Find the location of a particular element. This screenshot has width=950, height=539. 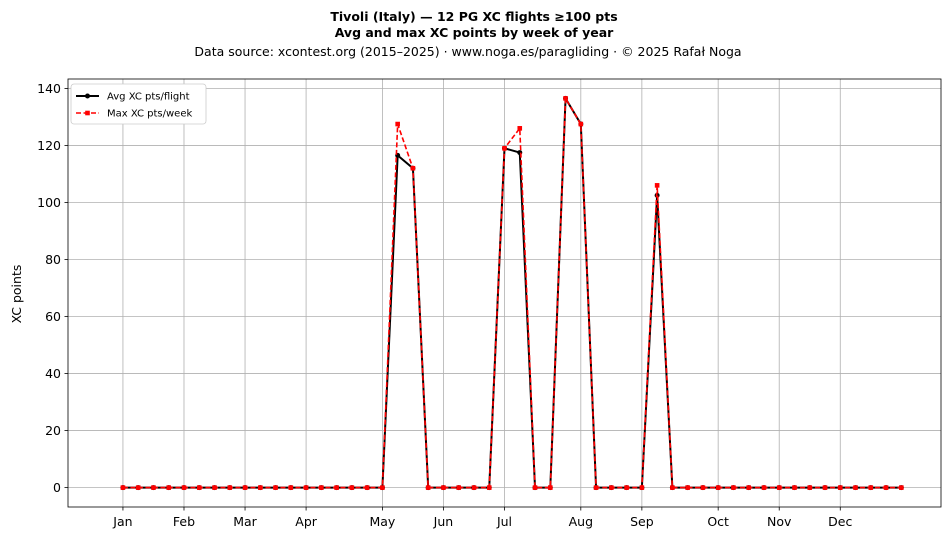

x-tick-label: Dec is located at coordinates (840, 521).